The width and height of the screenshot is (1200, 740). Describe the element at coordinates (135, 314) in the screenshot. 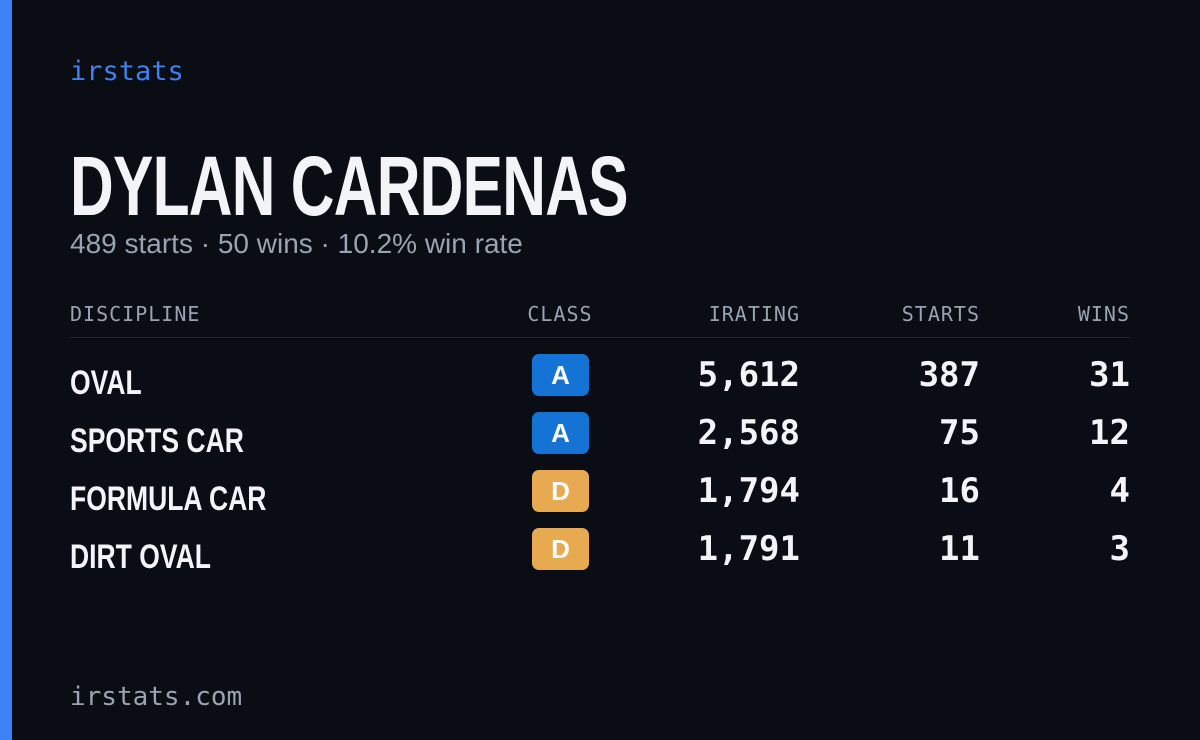

I see `column-header: DISCIPLINE` at that location.